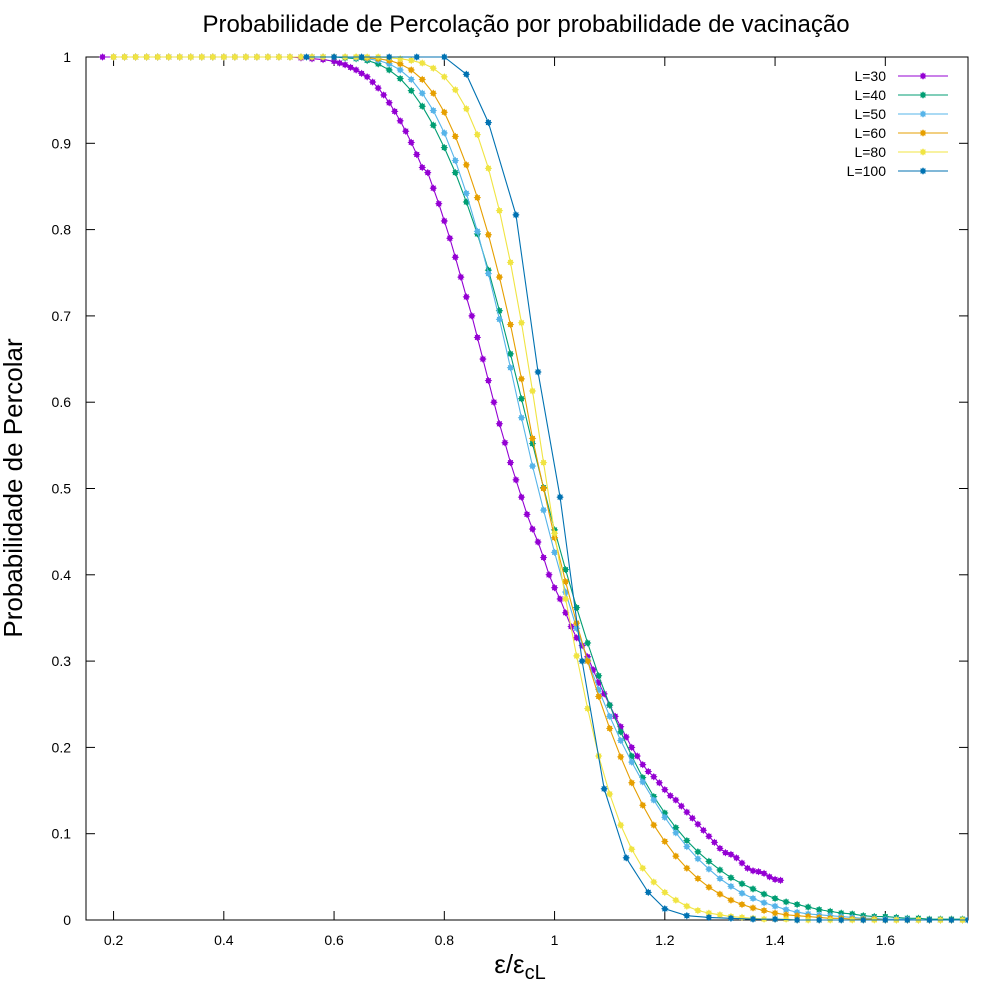 Image resolution: width=1000 pixels, height=1000 pixels. I want to click on y-tick-label: 0.6, so click(62, 402).